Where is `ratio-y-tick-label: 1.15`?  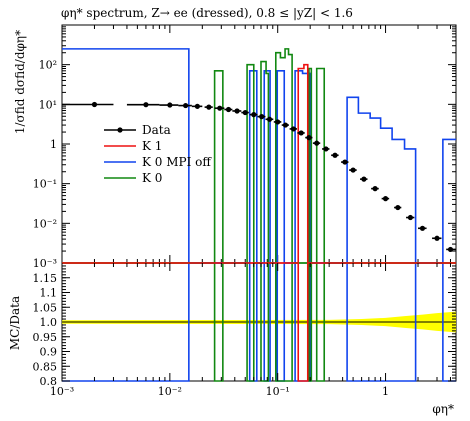 ratio-y-tick-label: 1.15 is located at coordinates (45, 278).